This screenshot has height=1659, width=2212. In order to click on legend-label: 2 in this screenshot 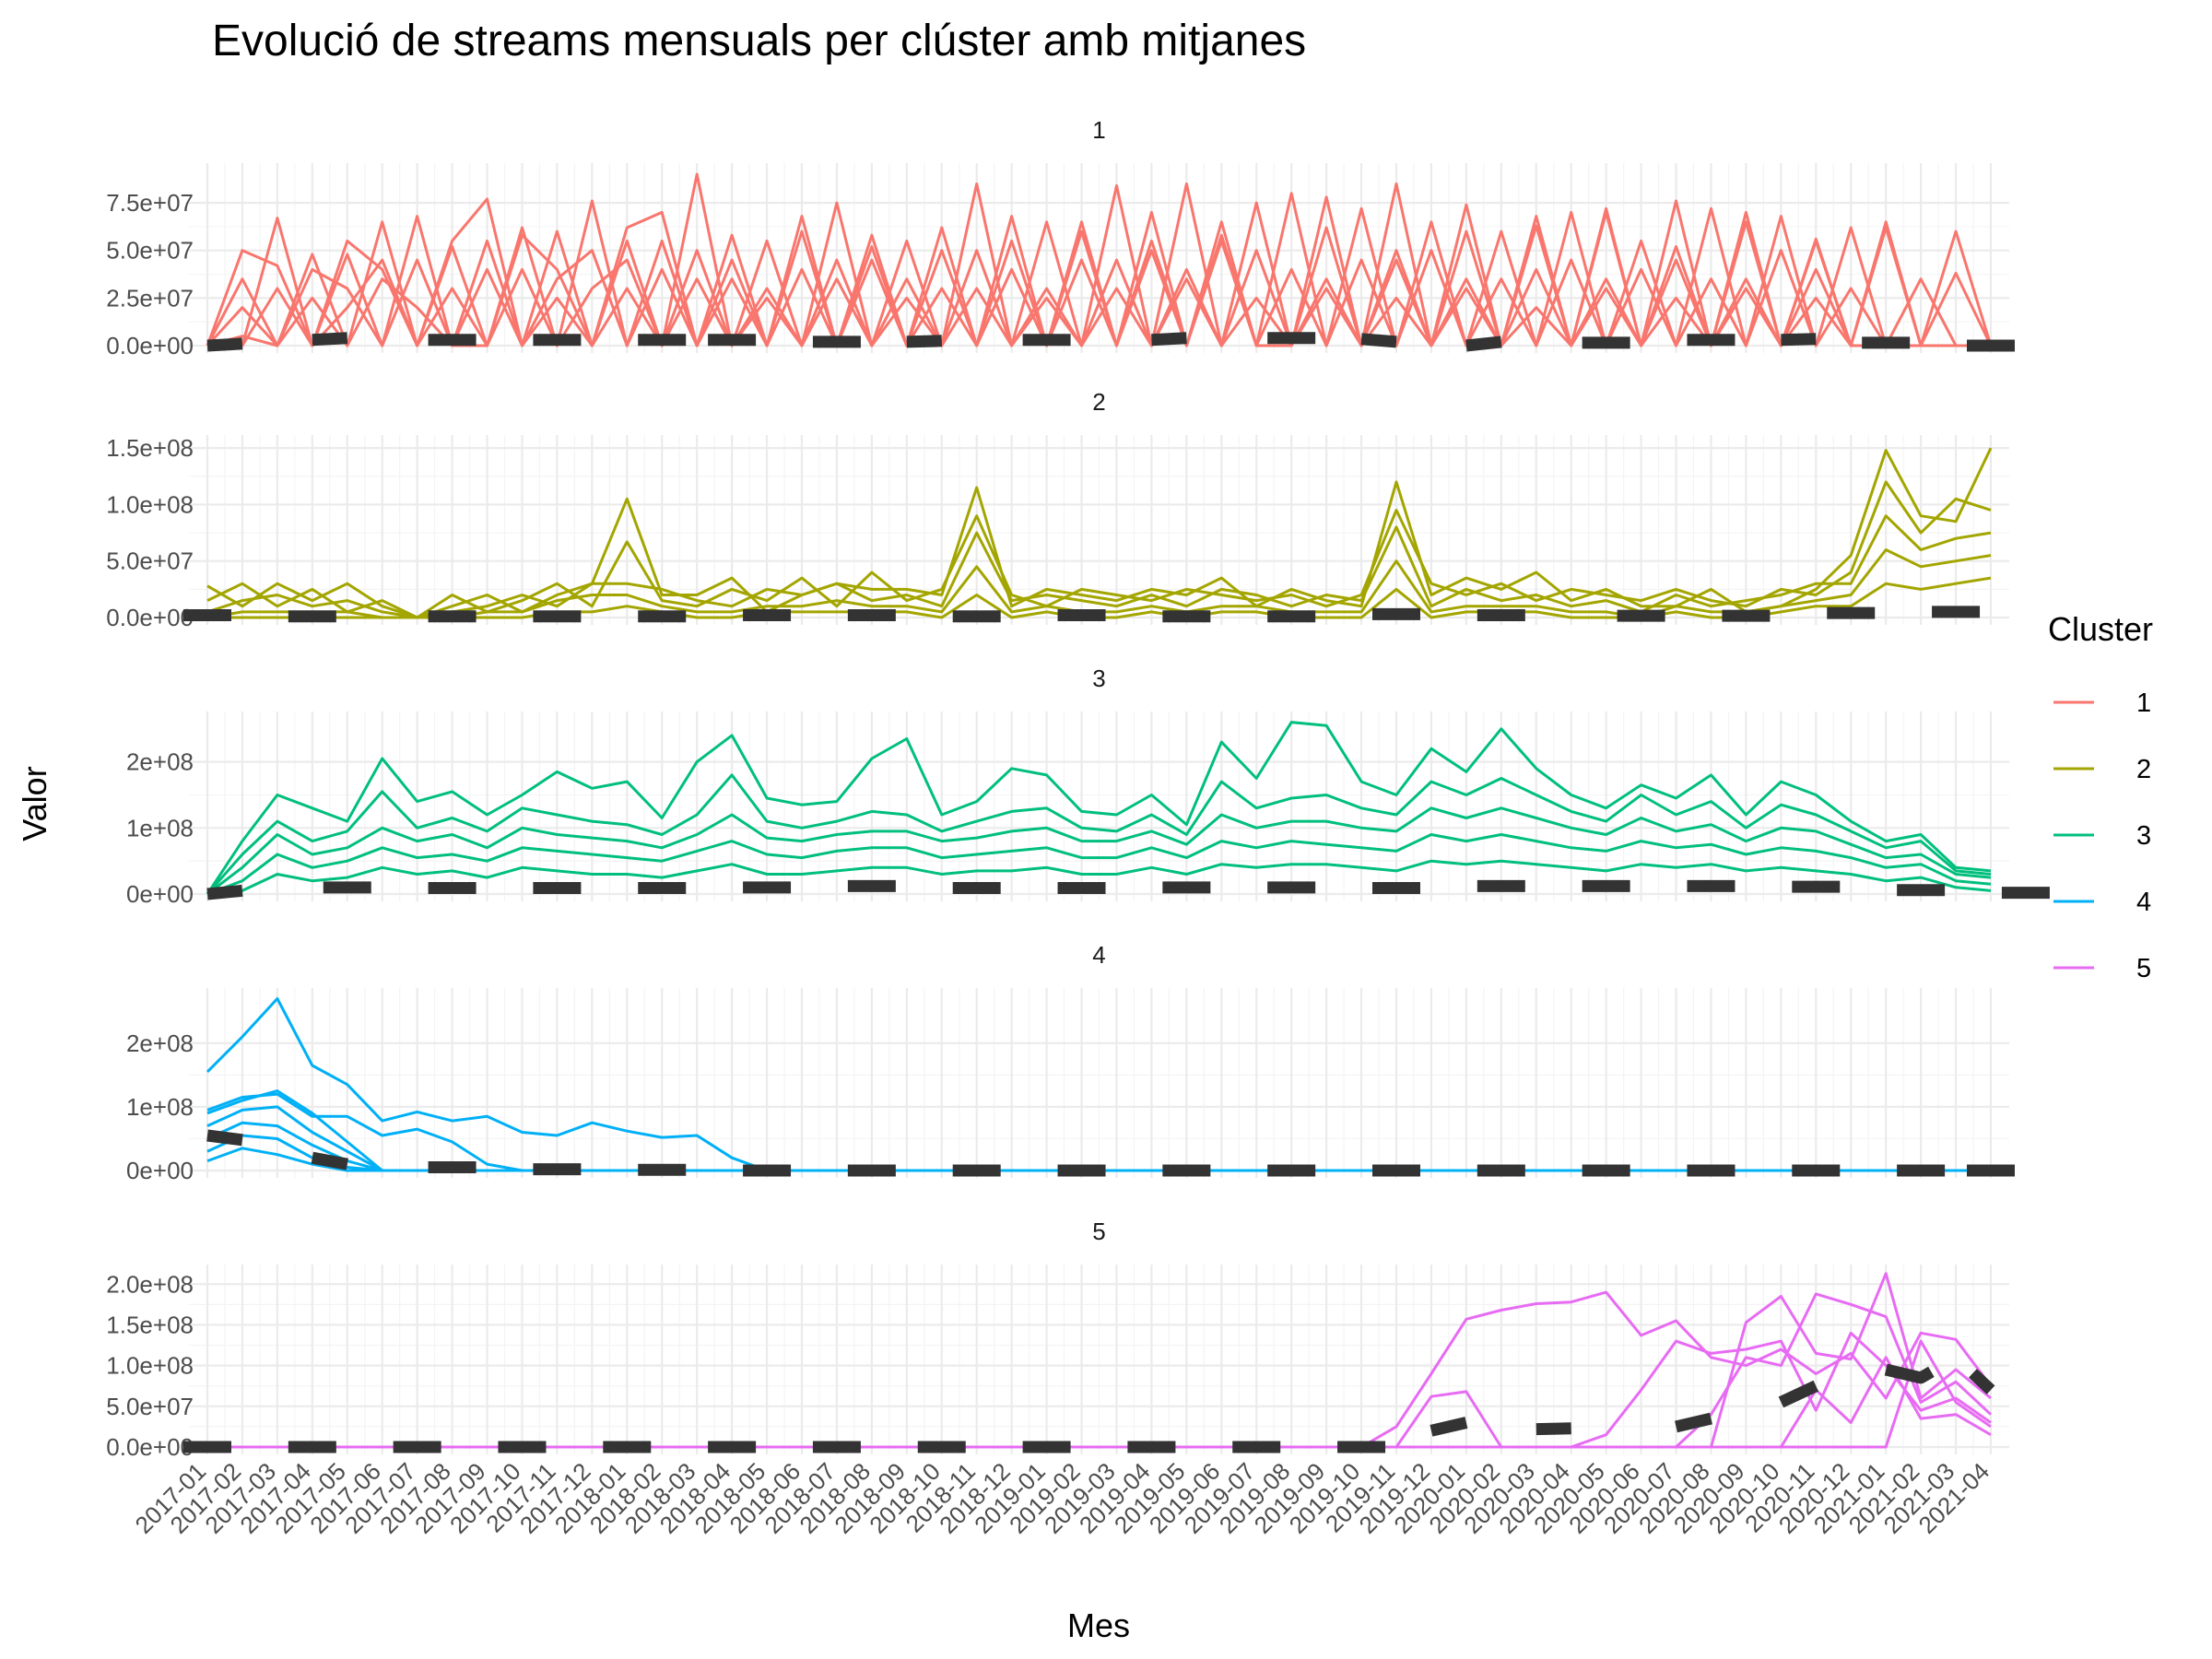, I will do `click(2143, 769)`.